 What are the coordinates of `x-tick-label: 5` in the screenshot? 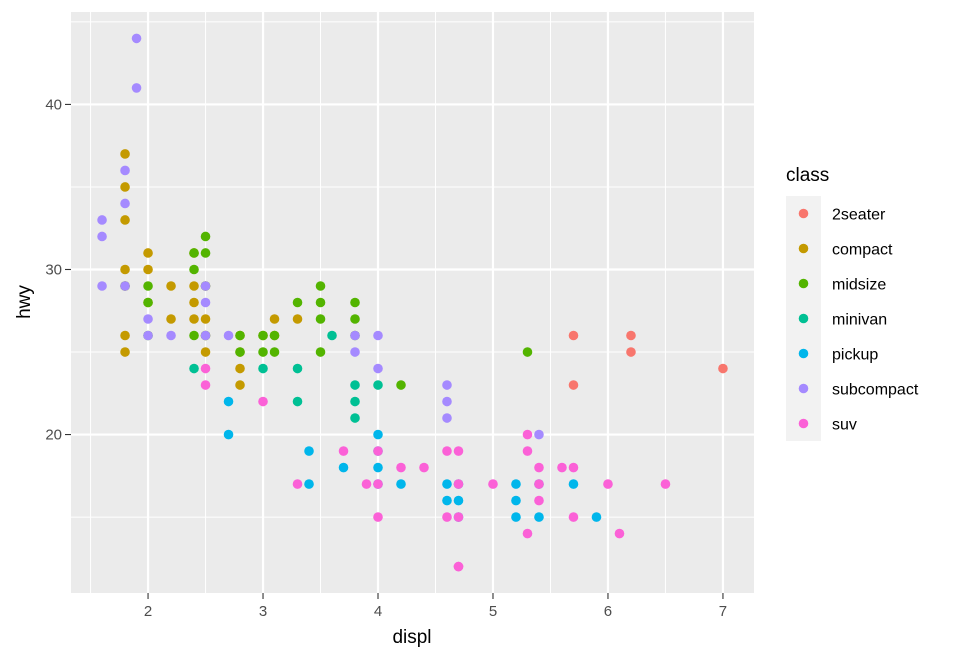 It's located at (493, 611).